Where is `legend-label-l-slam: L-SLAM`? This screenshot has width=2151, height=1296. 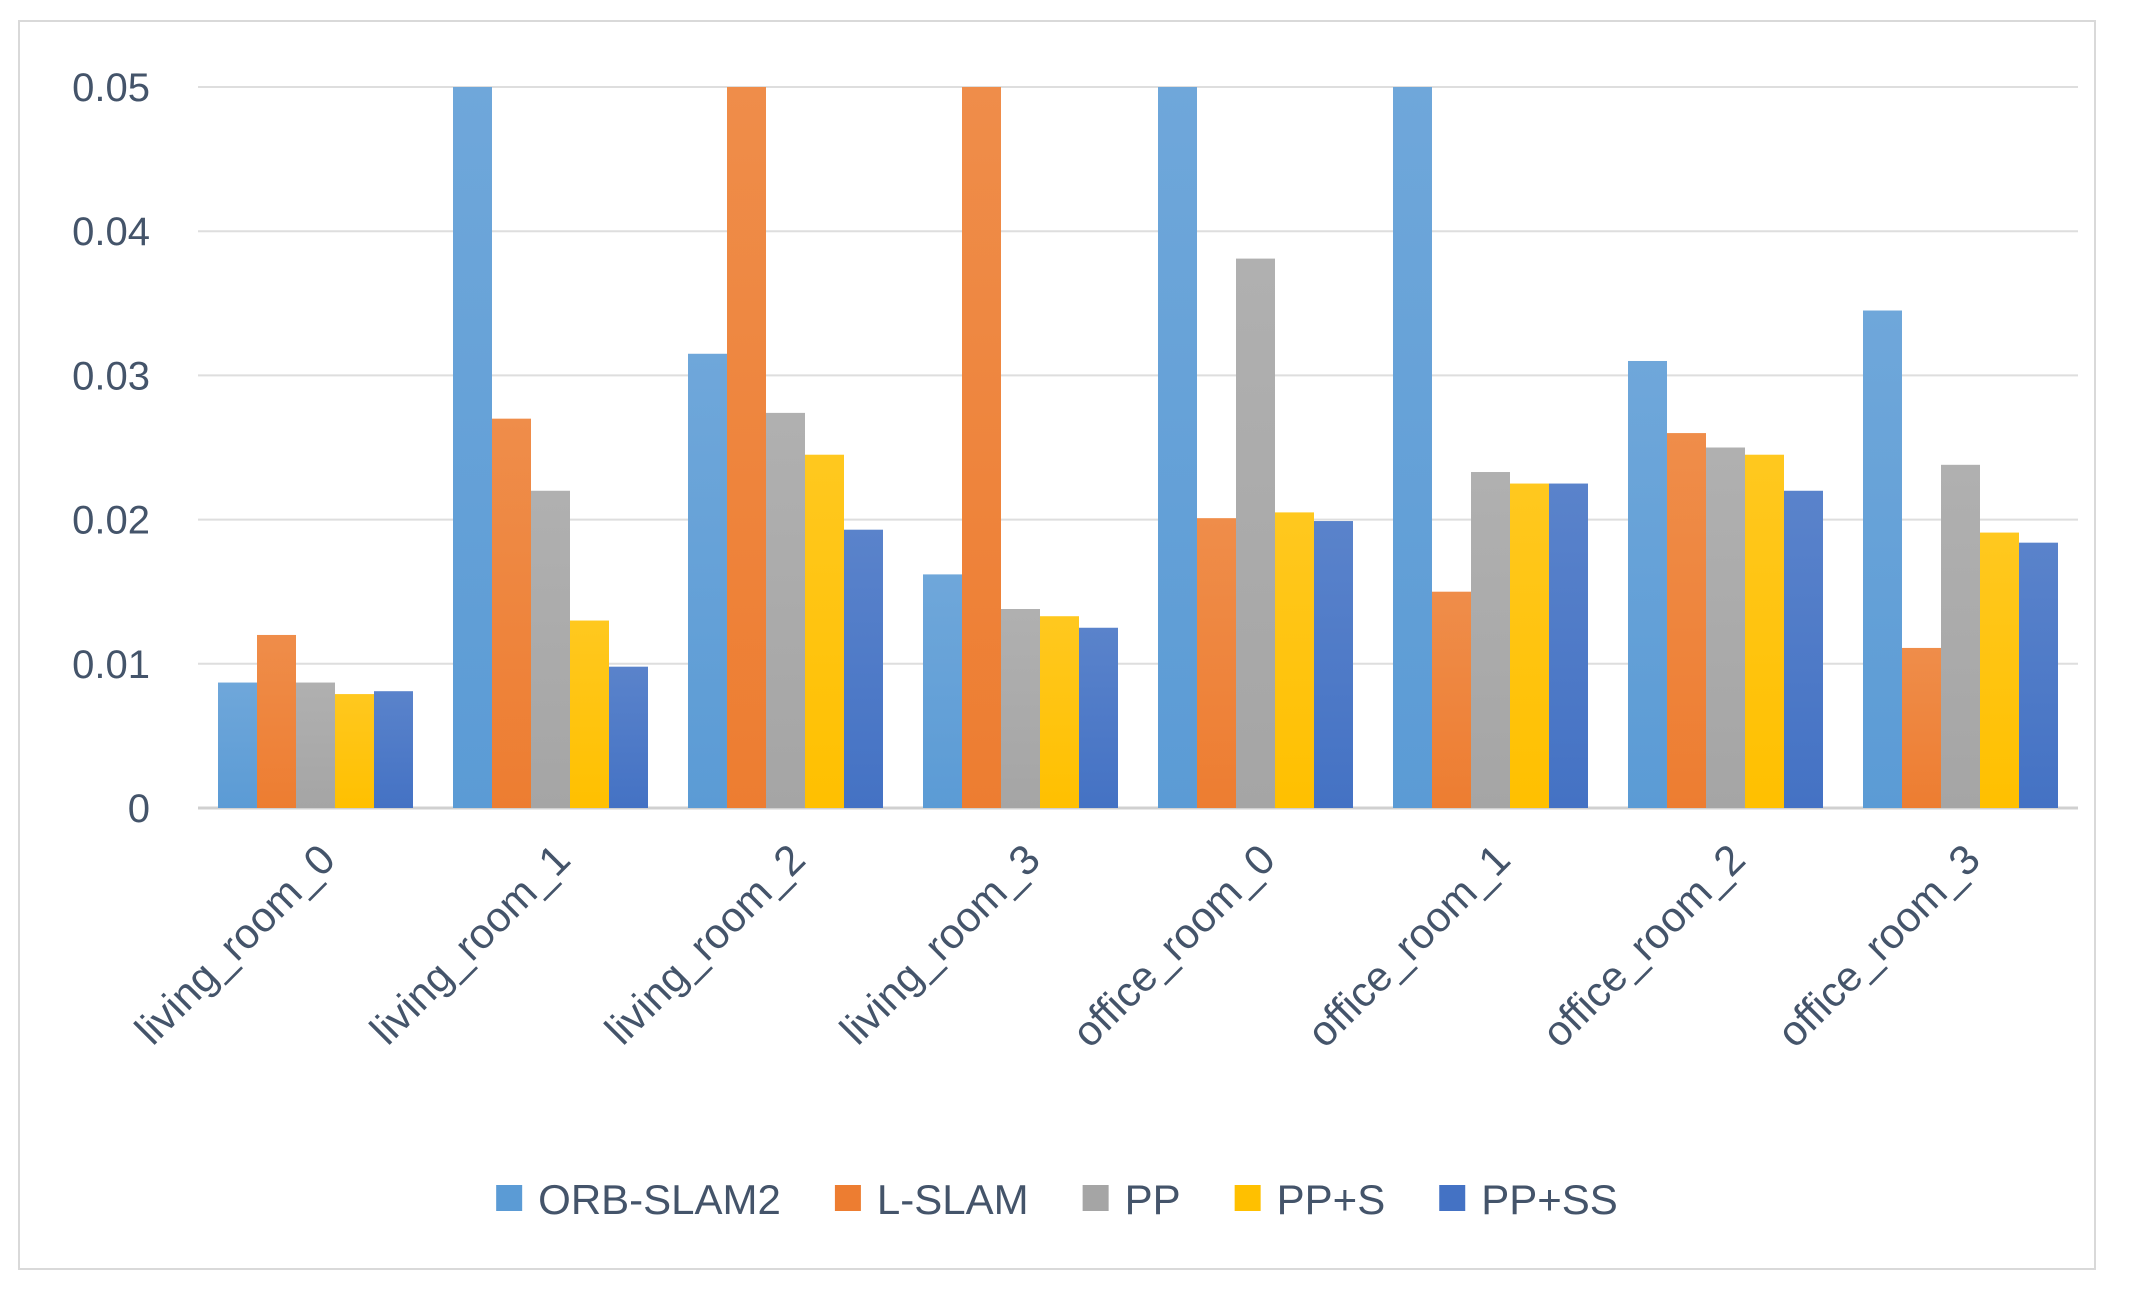 legend-label-l-slam: L-SLAM is located at coordinates (953, 1199).